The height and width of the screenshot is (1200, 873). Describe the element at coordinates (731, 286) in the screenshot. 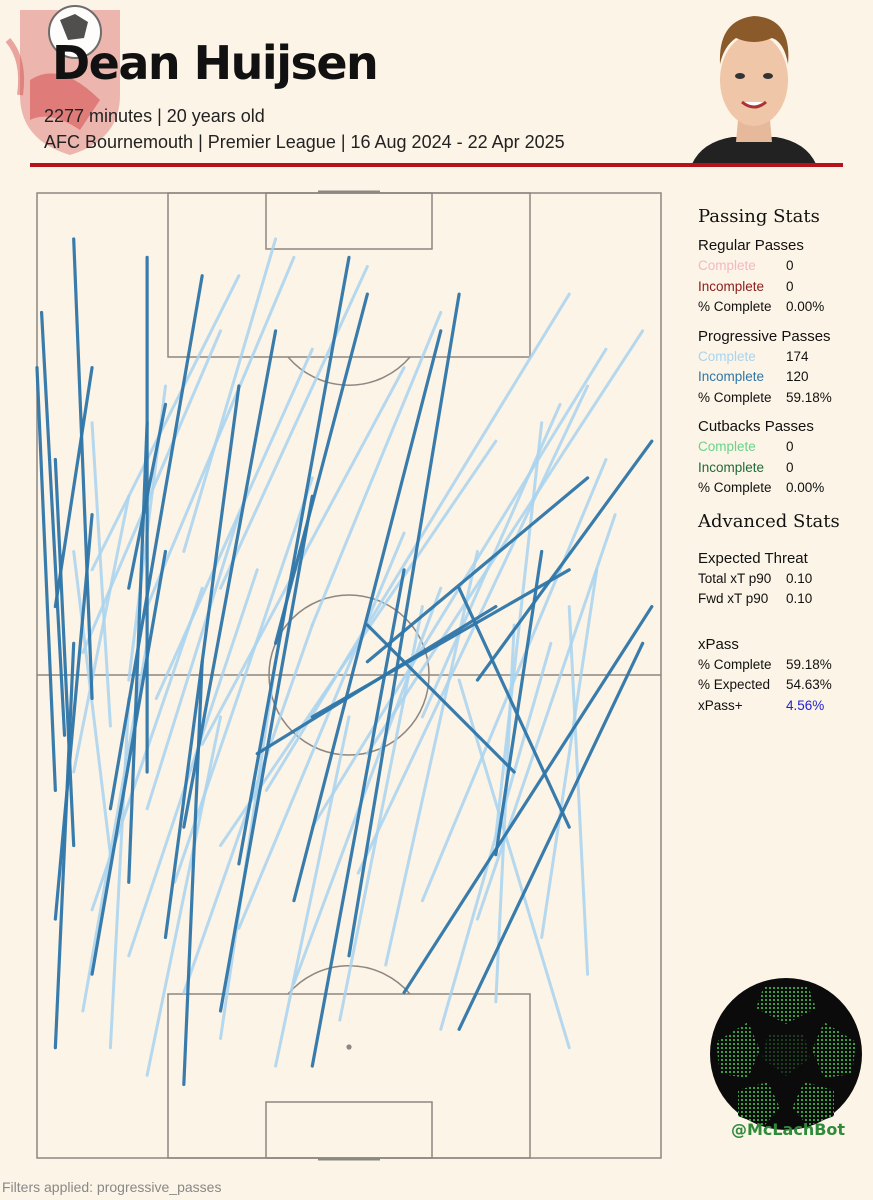

I see `regular-incomplete-label: Incomplete` at that location.